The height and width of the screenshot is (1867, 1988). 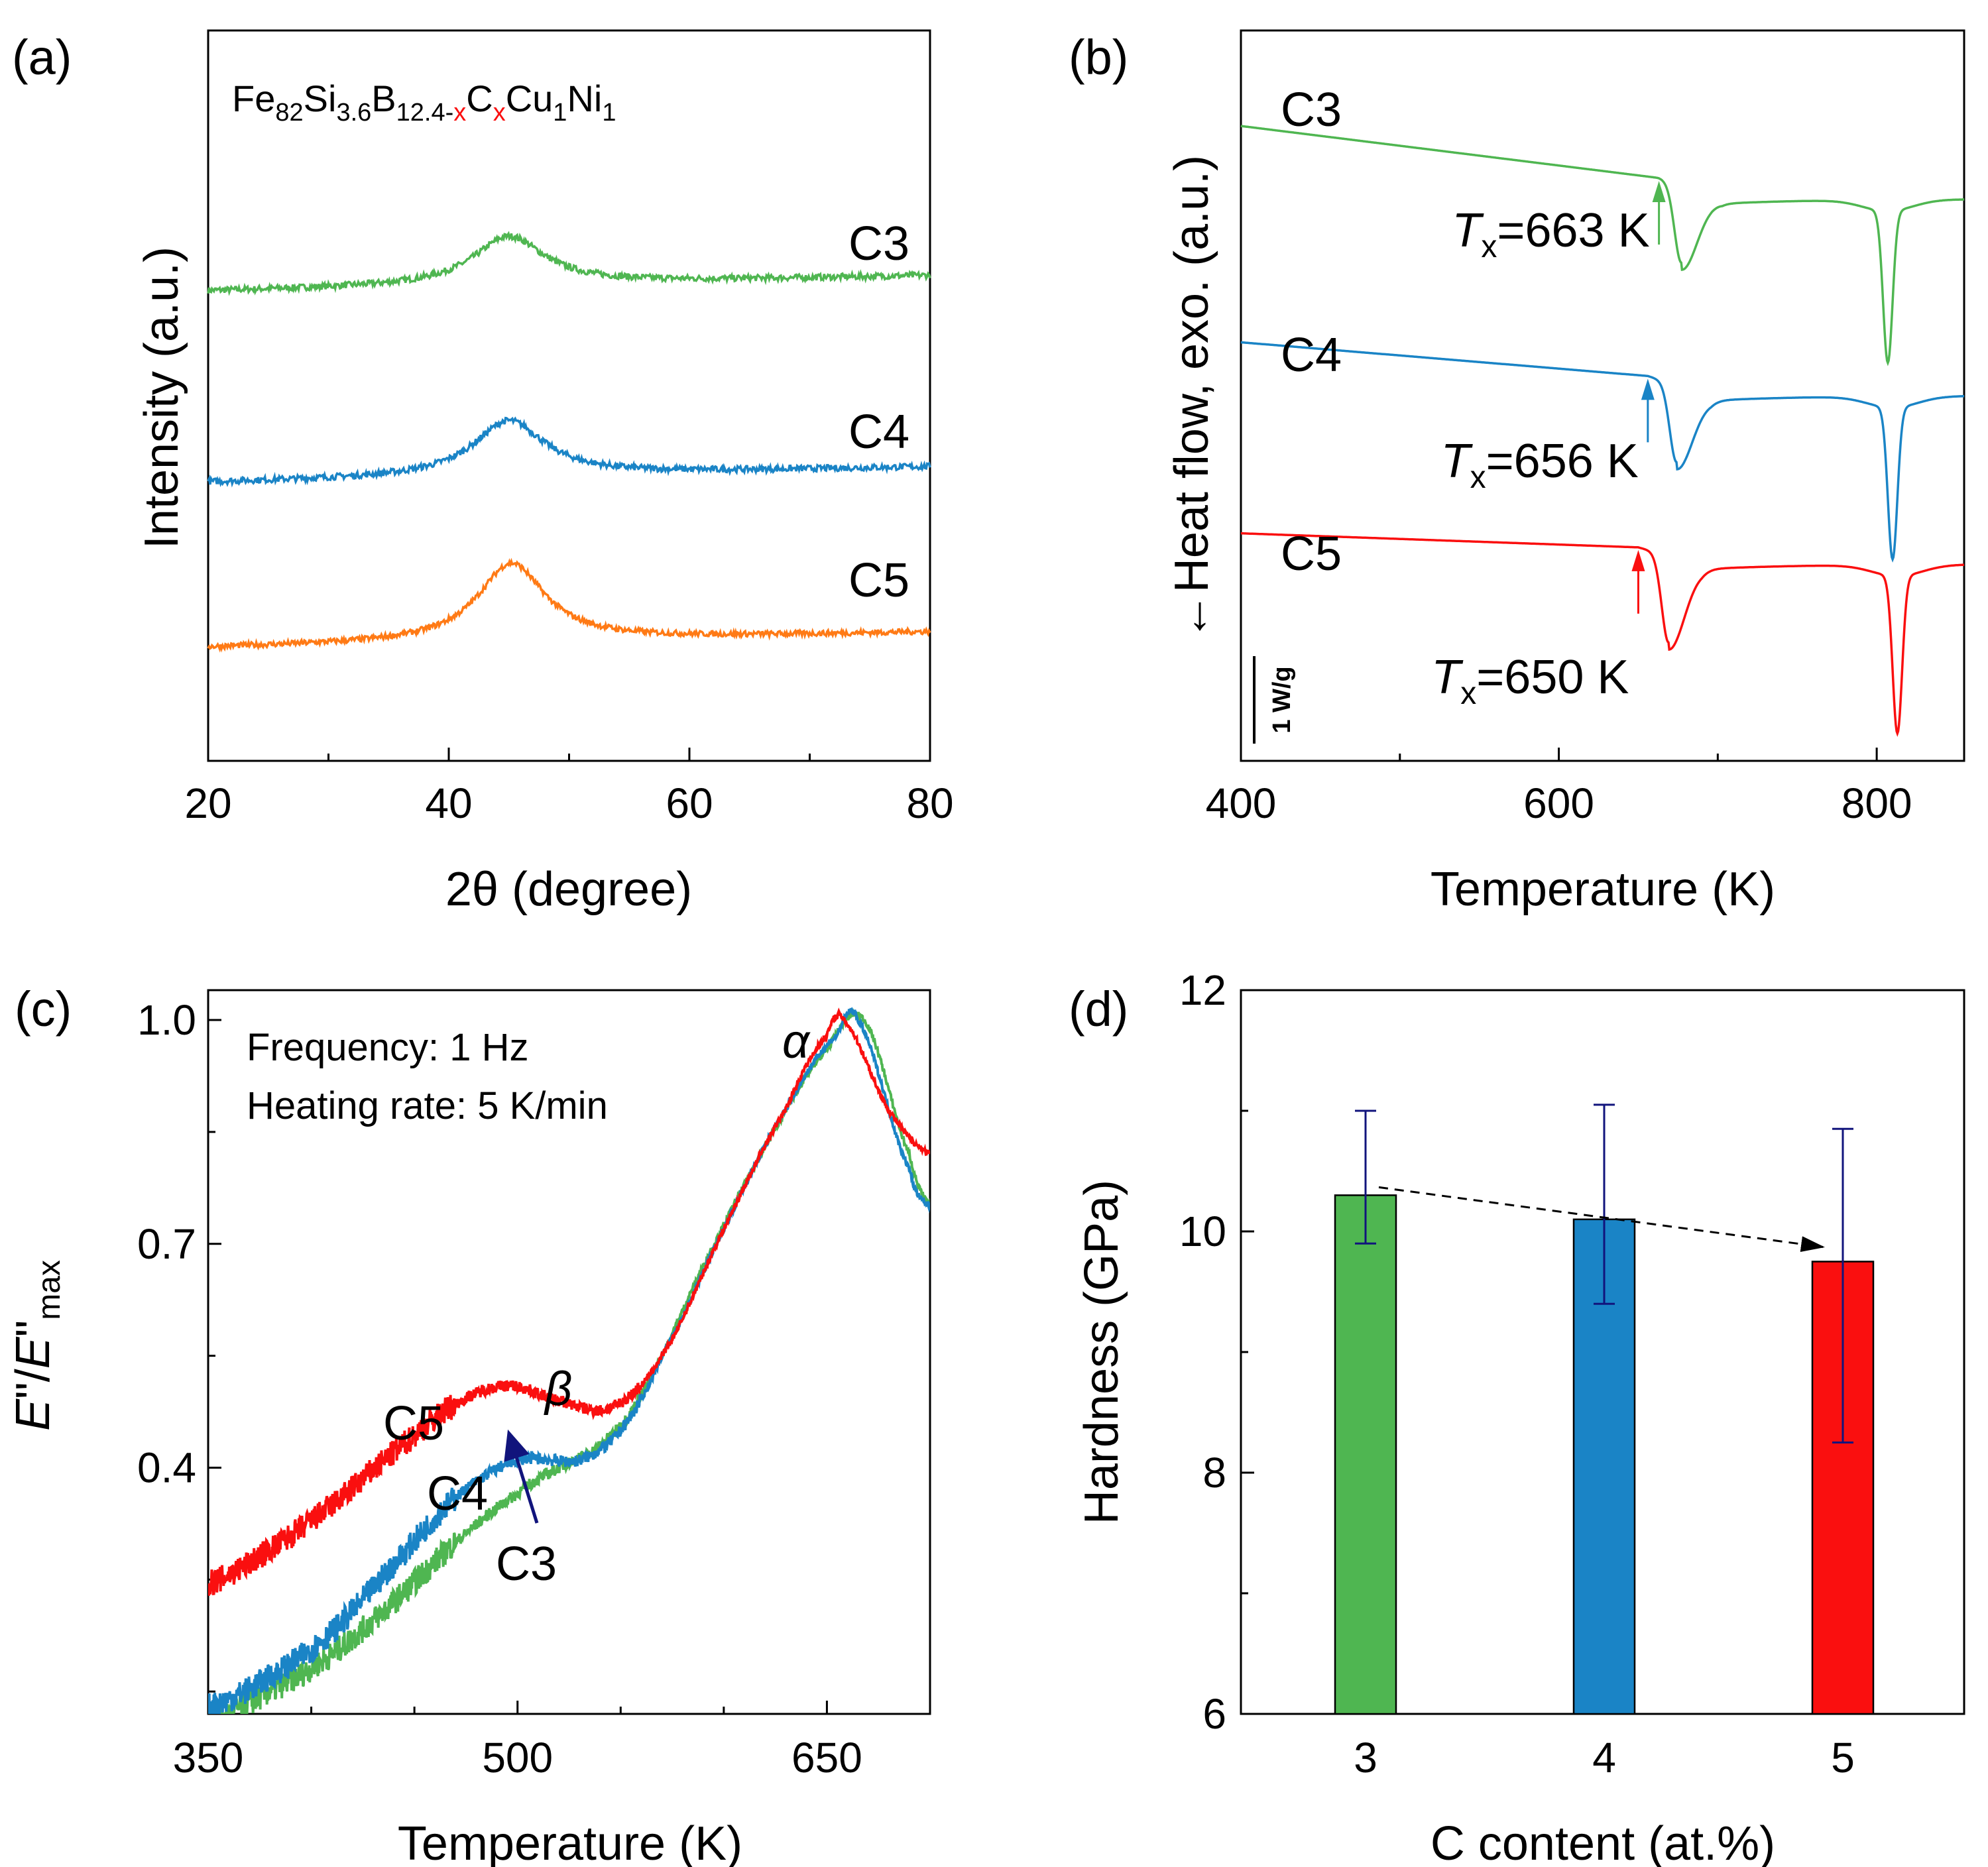 I want to click on panel-b-ylabel: ←Heat flow, exo. (a.u.), so click(x=1191, y=397).